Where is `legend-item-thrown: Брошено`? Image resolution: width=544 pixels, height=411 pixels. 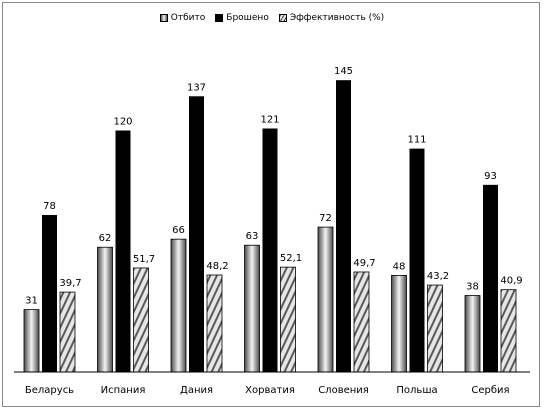
legend-item-thrown: Брошено is located at coordinates (242, 18).